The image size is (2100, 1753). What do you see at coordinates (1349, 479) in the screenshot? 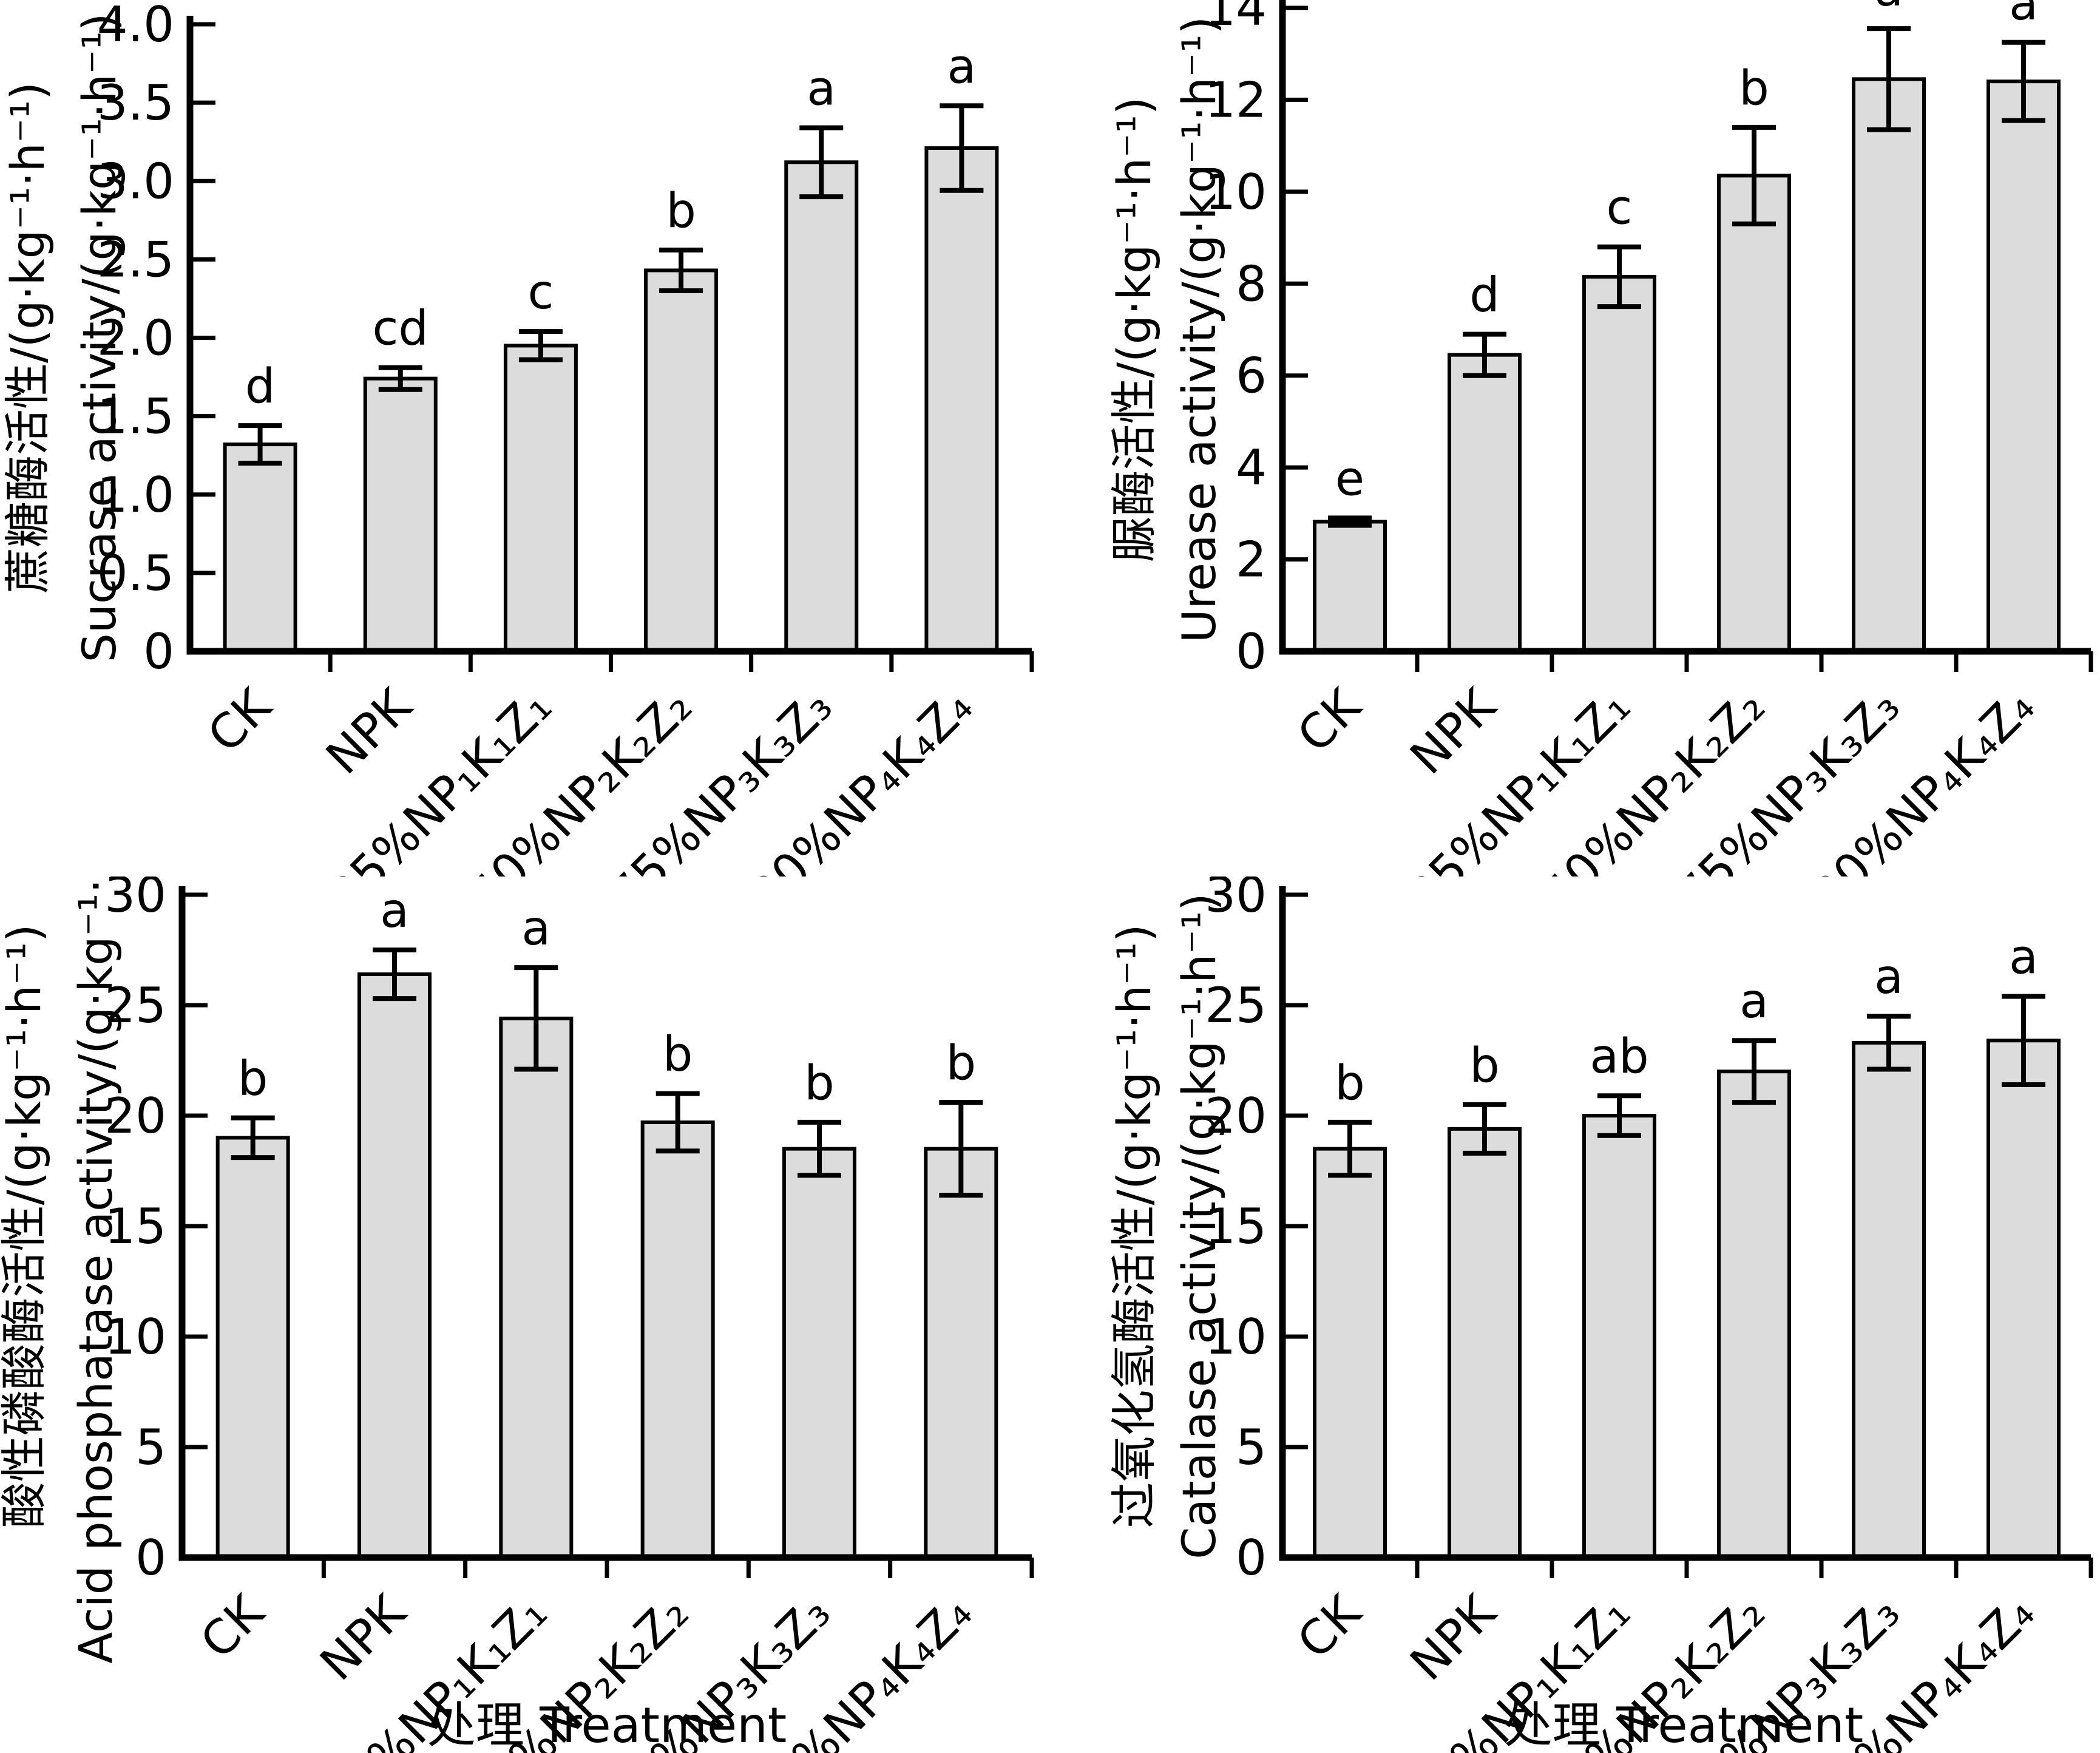
I see `significance-letter: e` at bounding box center [1349, 479].